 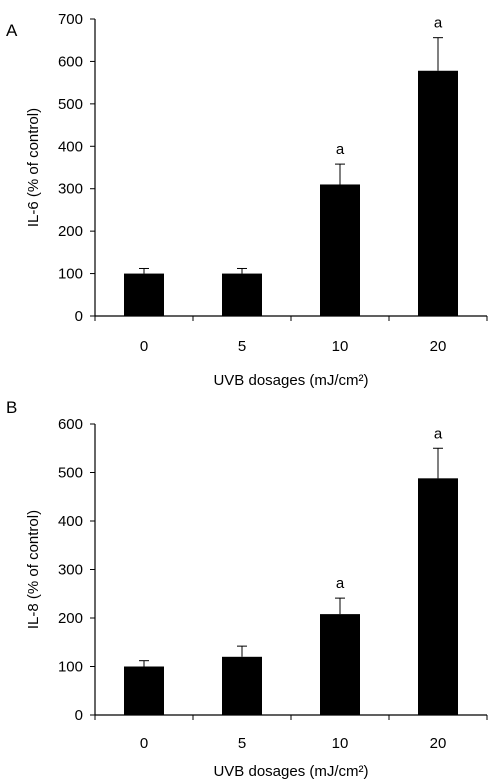 I want to click on y-axis-label: IL-8 (% of control), so click(x=33, y=569).